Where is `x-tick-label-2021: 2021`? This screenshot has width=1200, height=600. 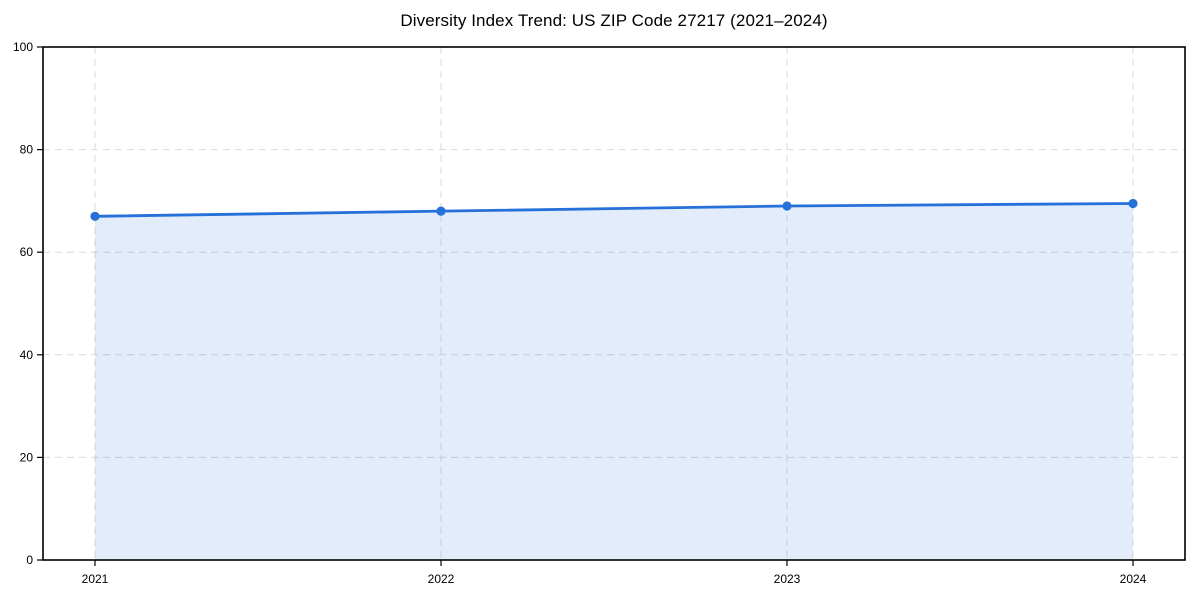
x-tick-label-2021: 2021 is located at coordinates (95, 579).